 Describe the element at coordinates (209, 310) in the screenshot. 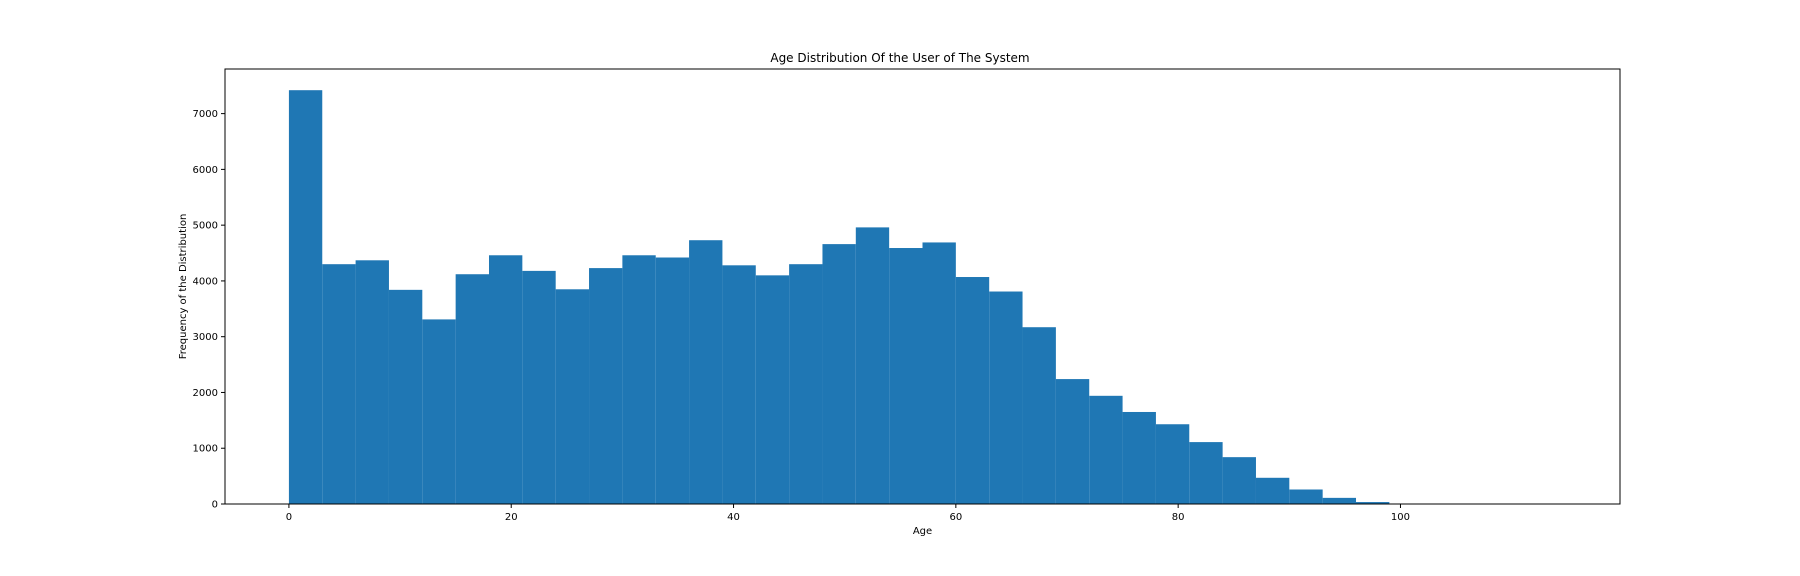

I see `y-axis: 0 1000 2000 3000 4000 5000 6000 7000` at that location.